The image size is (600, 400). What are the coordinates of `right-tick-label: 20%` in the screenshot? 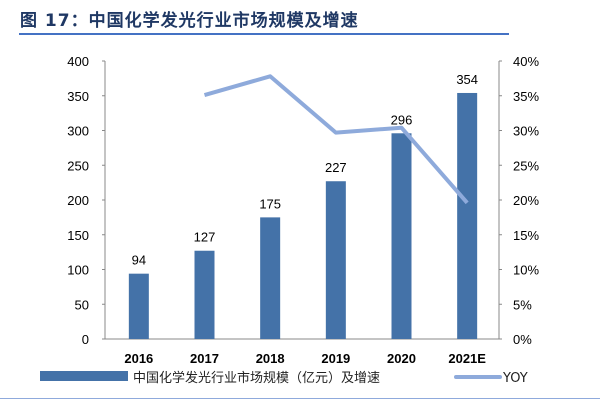 It's located at (526, 200).